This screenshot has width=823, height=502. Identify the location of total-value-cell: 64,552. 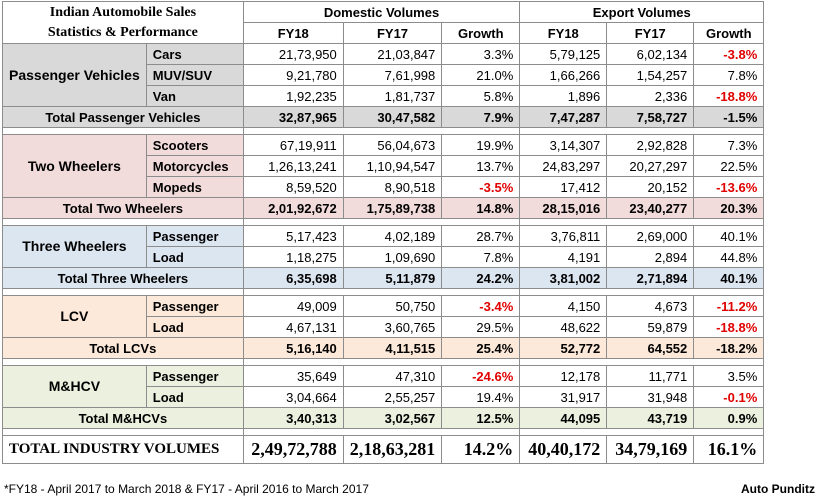
(650, 348).